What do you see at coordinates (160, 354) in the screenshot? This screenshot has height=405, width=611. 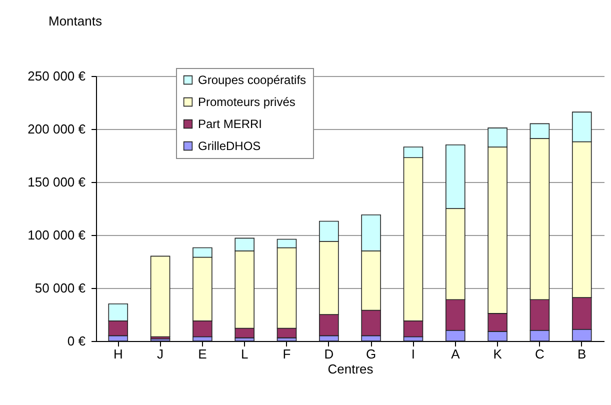 I see `x-tick-label: J` at bounding box center [160, 354].